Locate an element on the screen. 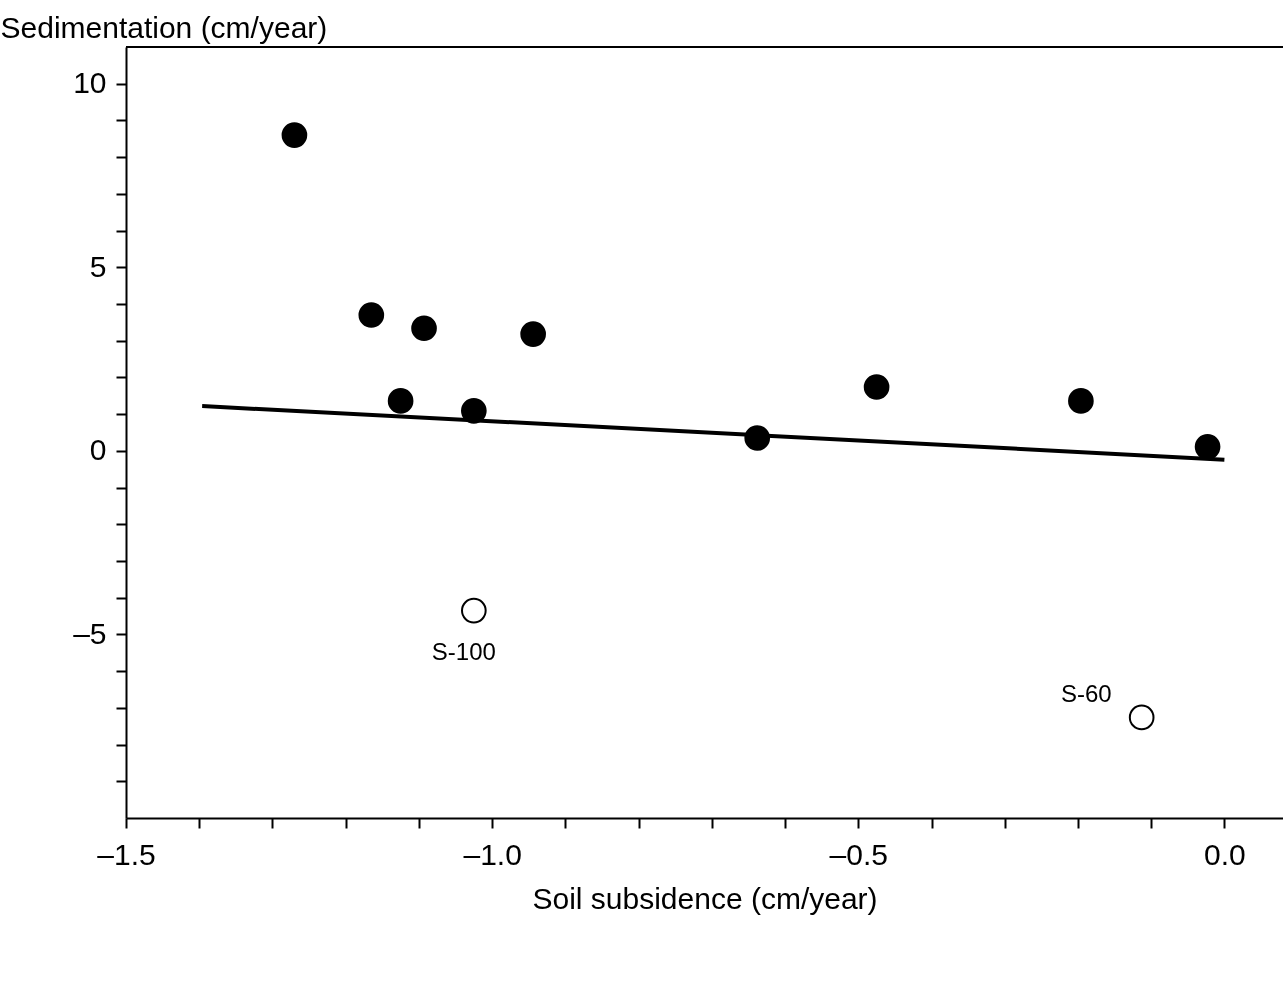 The height and width of the screenshot is (988, 1283). x-tick-label: –1.0 is located at coordinates (492, 854).